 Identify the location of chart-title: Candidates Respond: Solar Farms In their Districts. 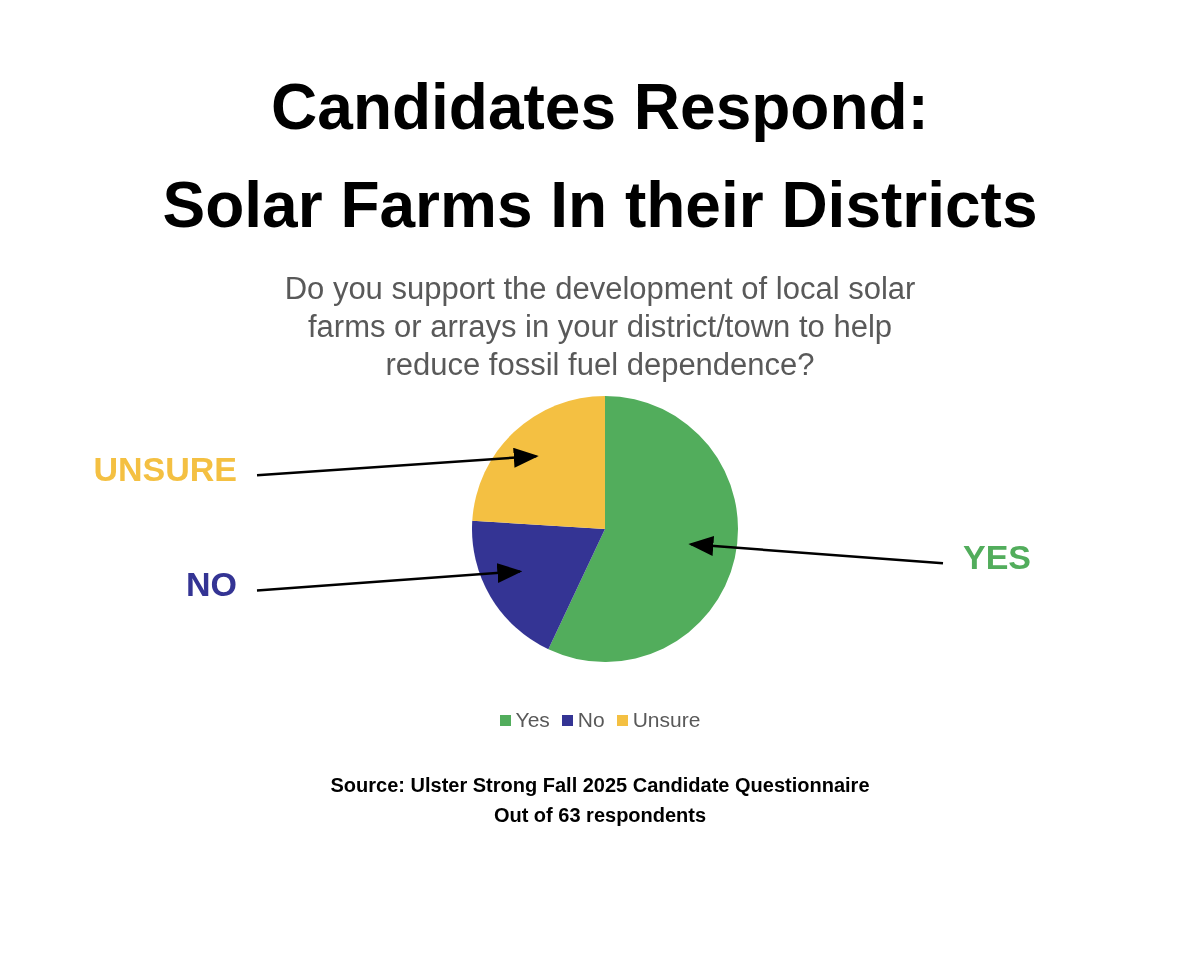
(600, 156).